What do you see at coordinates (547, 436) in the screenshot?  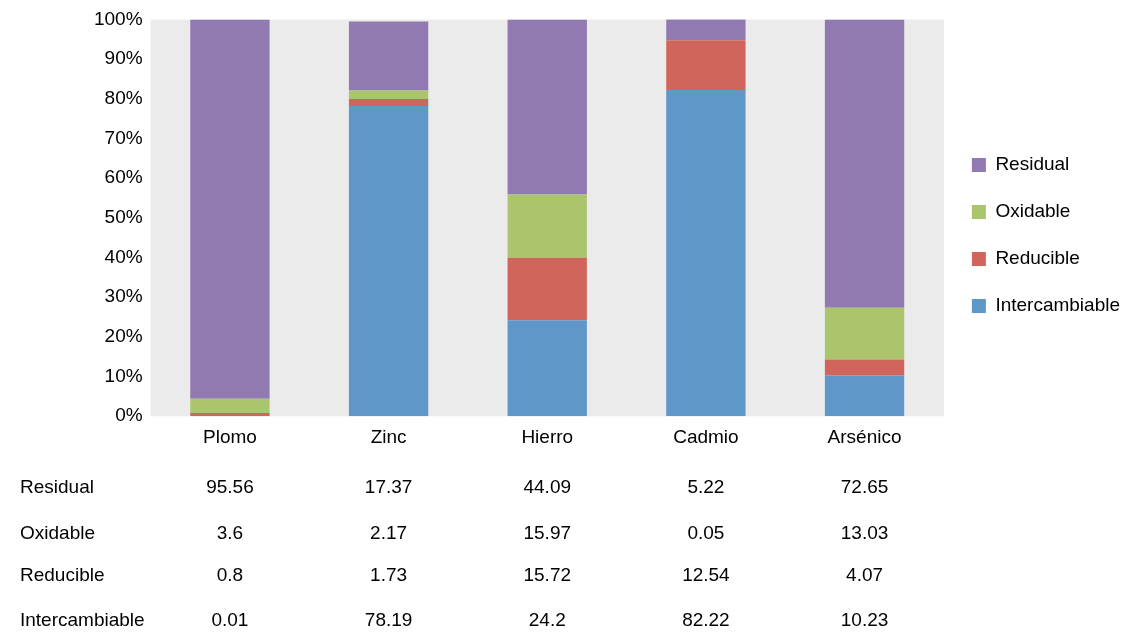 I see `x-tick-label: Hierro` at bounding box center [547, 436].